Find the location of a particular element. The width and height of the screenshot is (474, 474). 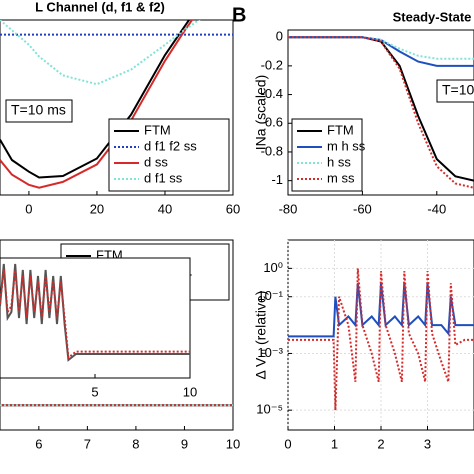

y-axis-label: Δ Vₘ (relative) is located at coordinates (261, 335).